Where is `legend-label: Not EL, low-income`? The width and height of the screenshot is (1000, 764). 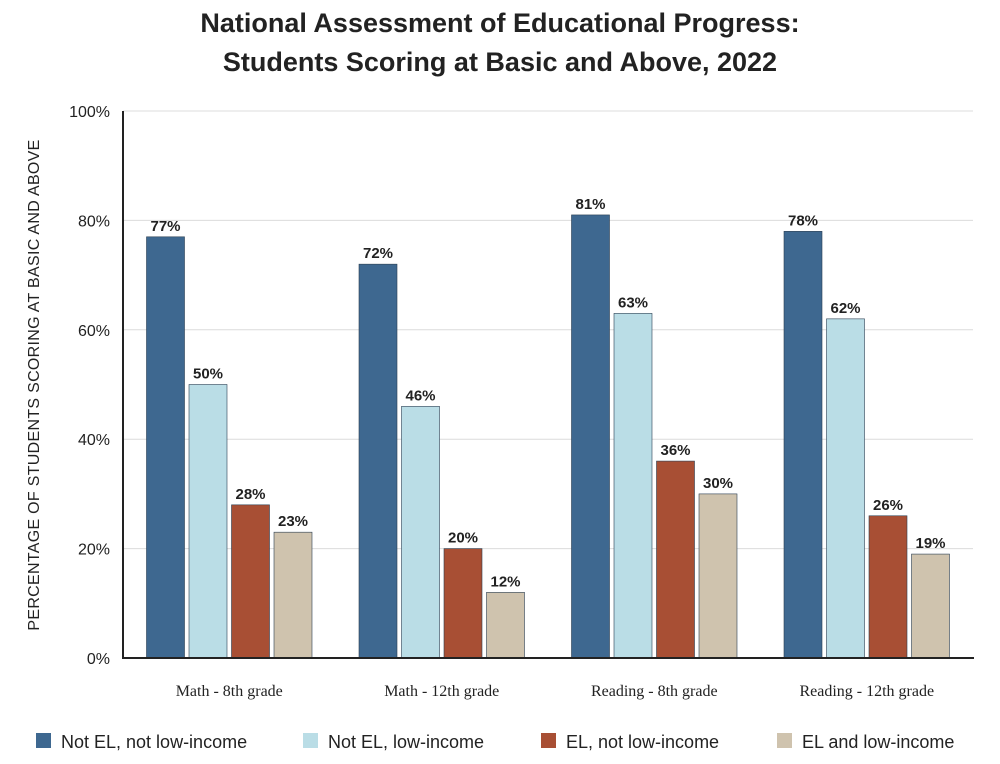
legend-label: Not EL, low-income is located at coordinates (406, 742).